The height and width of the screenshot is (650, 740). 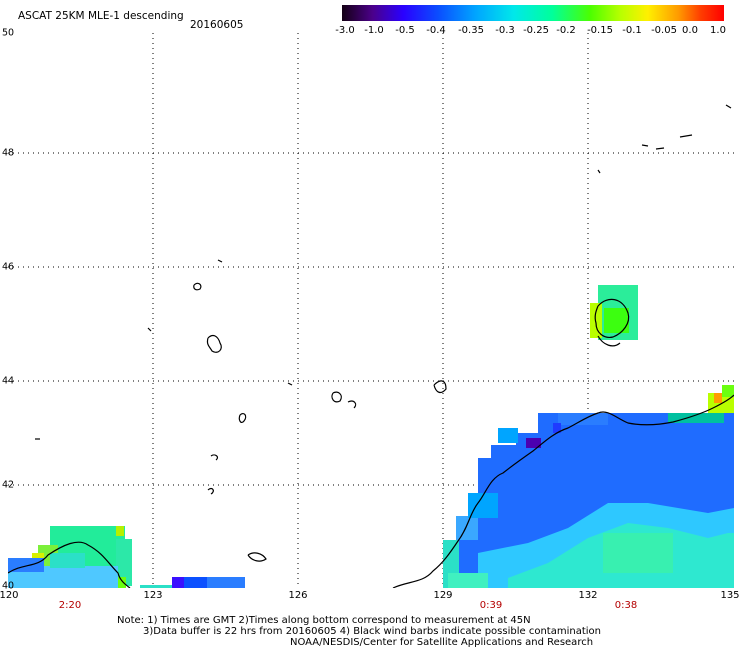 I want to click on product-date: 20160605, so click(x=217, y=25).